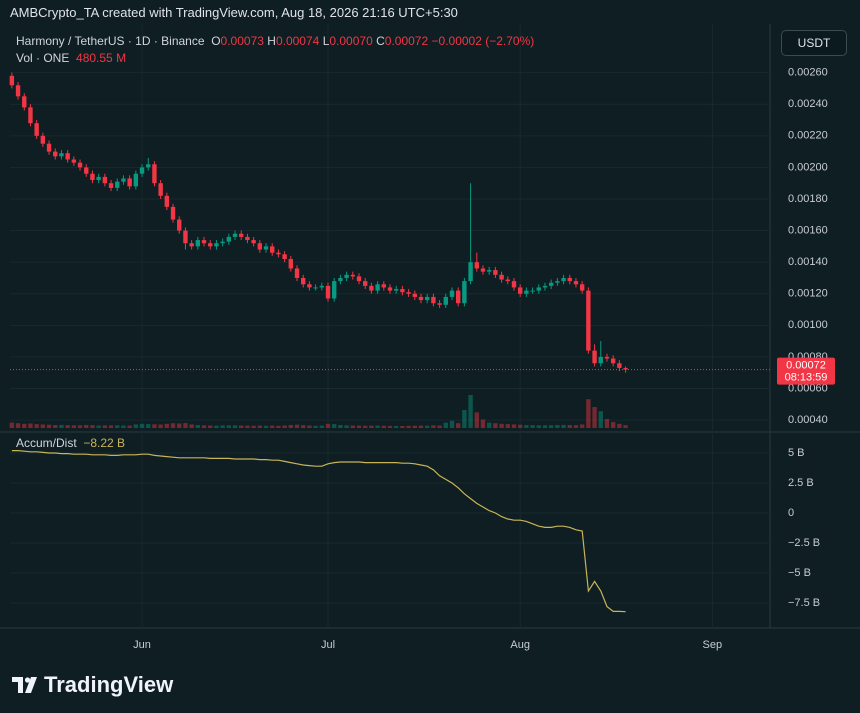 The image size is (860, 713). I want to click on legend-label: H, so click(271, 41).